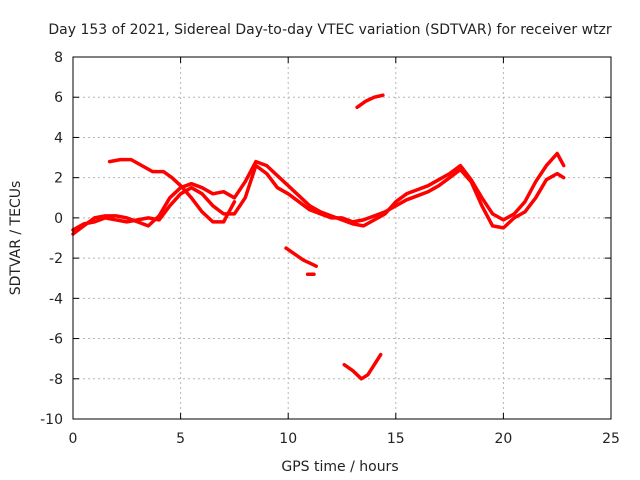 The image size is (640, 480). I want to click on x-axis-label: GPS time / hours, so click(339, 467).